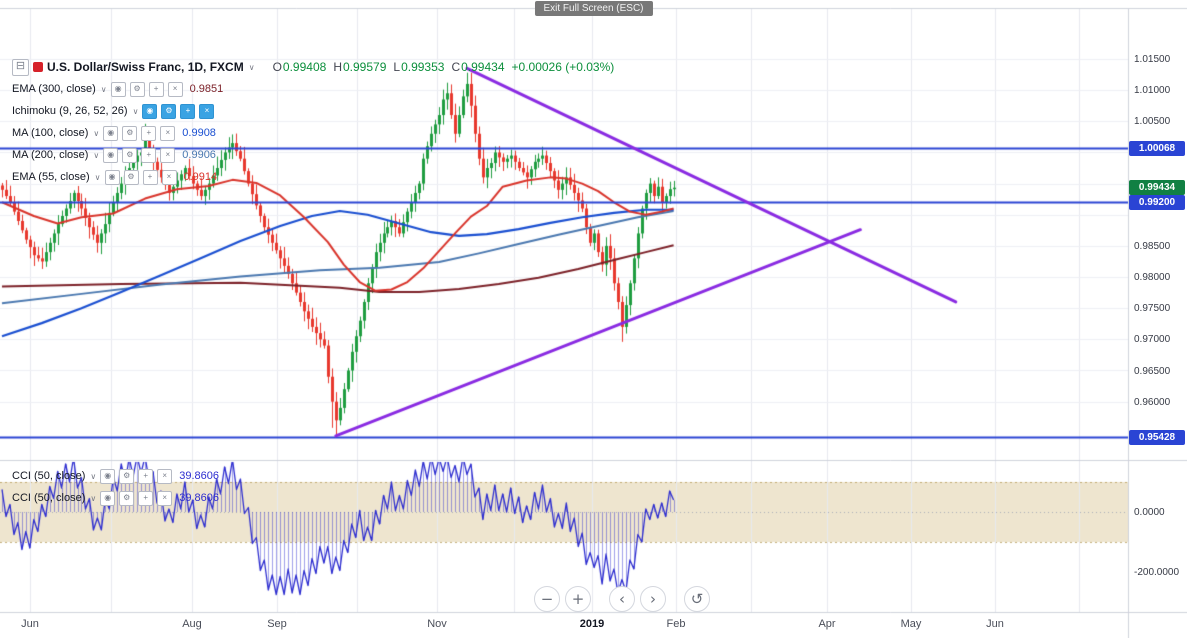 The width and height of the screenshot is (1187, 638). I want to click on indicator-label: EMA (300, close), so click(54, 89).